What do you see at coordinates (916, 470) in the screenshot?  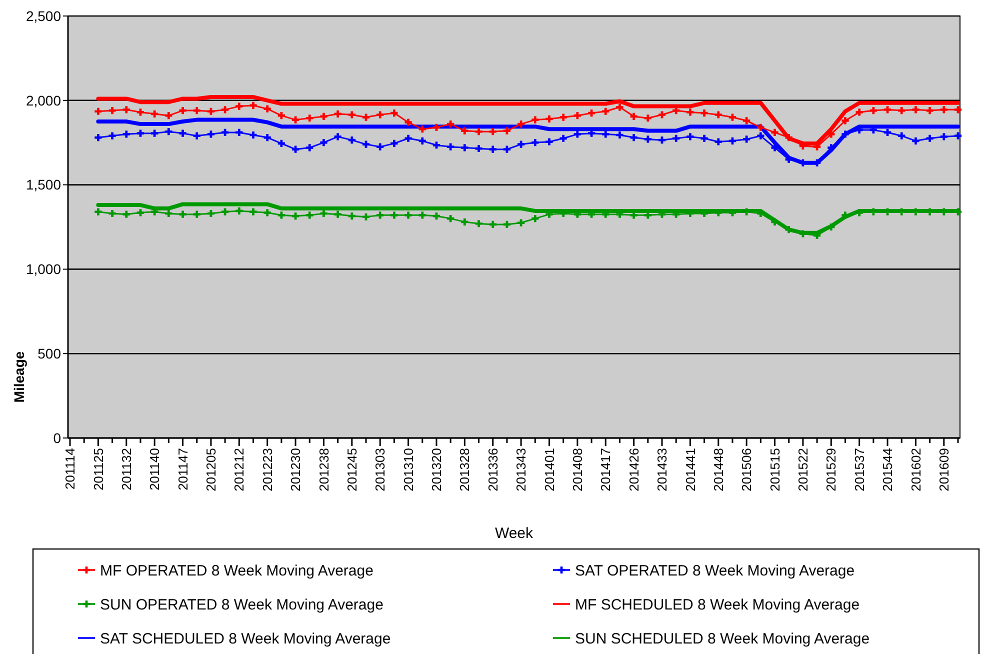 I see `x-tick-label: 201602` at bounding box center [916, 470].